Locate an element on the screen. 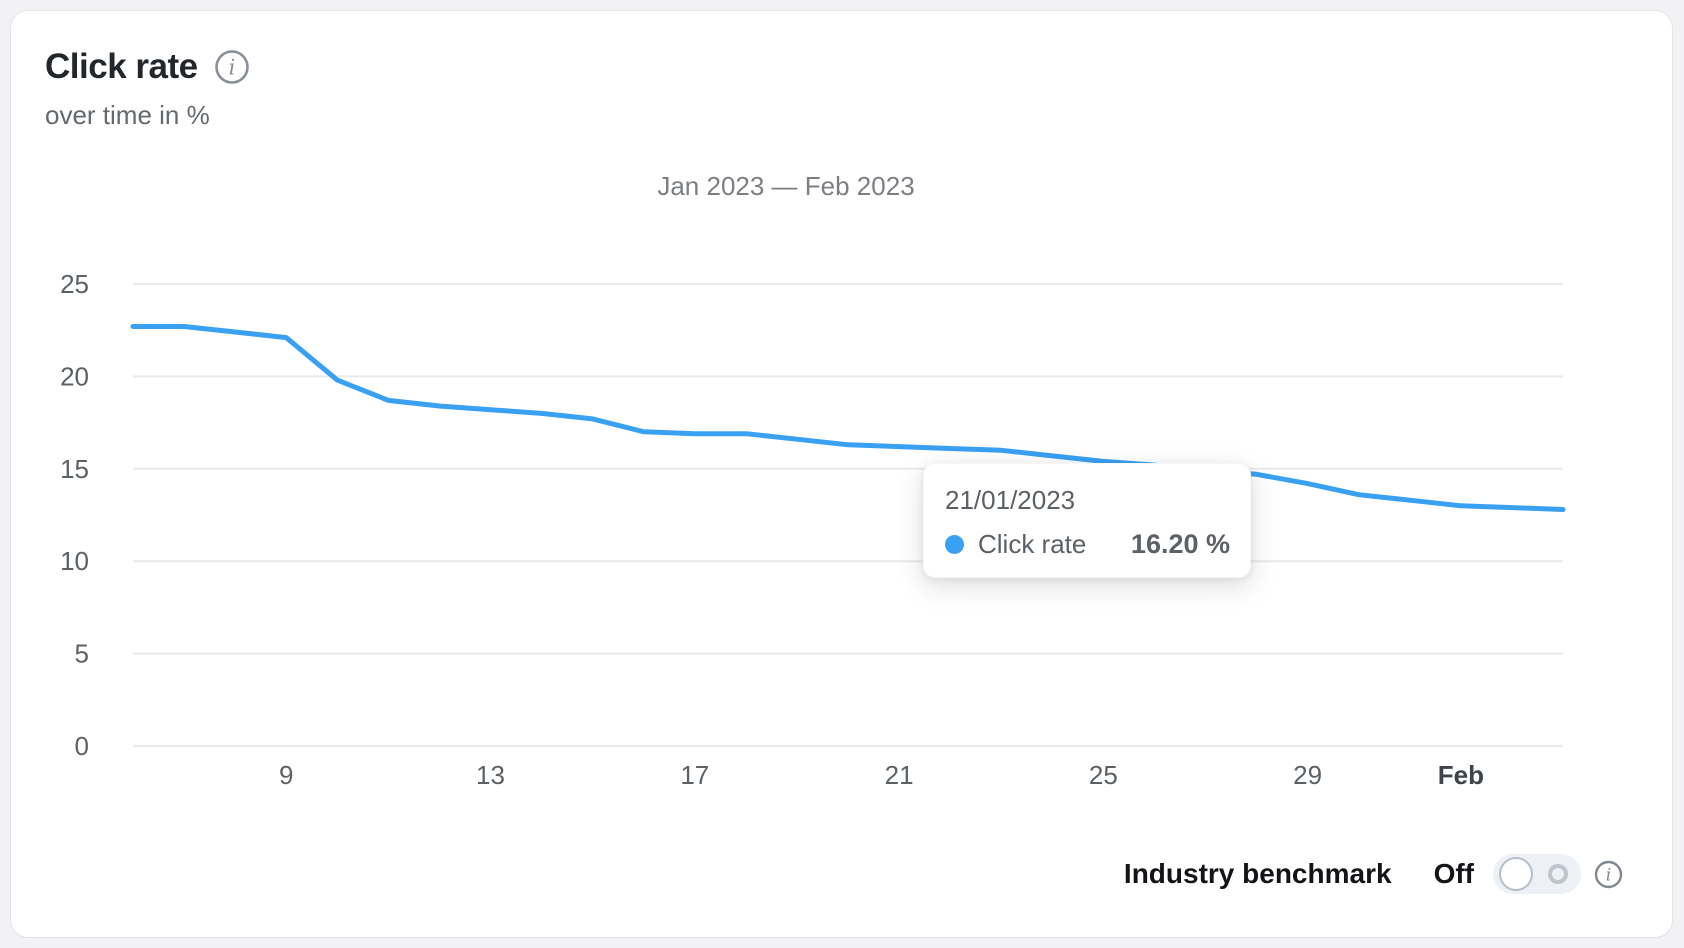  card-header: Click rate i over time in % is located at coordinates (147, 89).